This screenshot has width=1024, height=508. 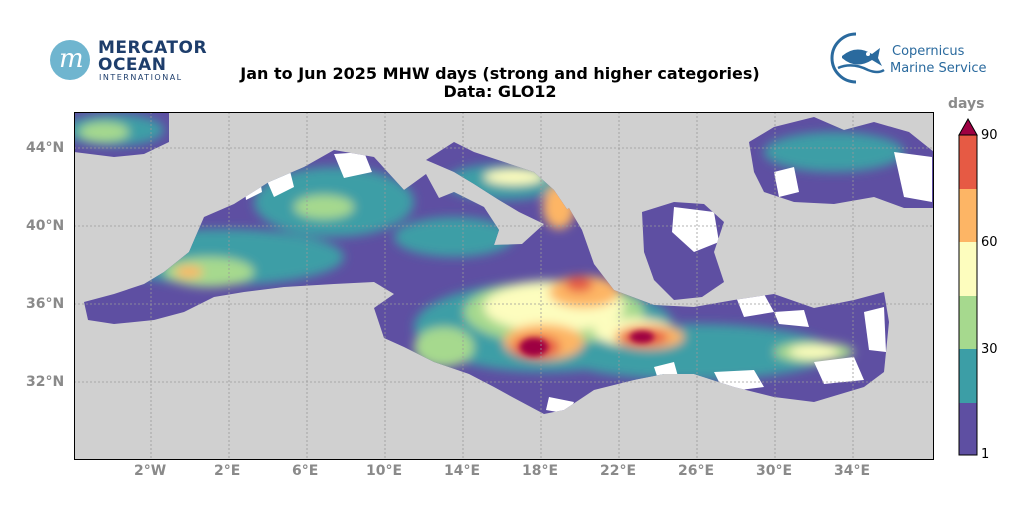 What do you see at coordinates (696, 471) in the screenshot?
I see `lon-label: 26°E` at bounding box center [696, 471].